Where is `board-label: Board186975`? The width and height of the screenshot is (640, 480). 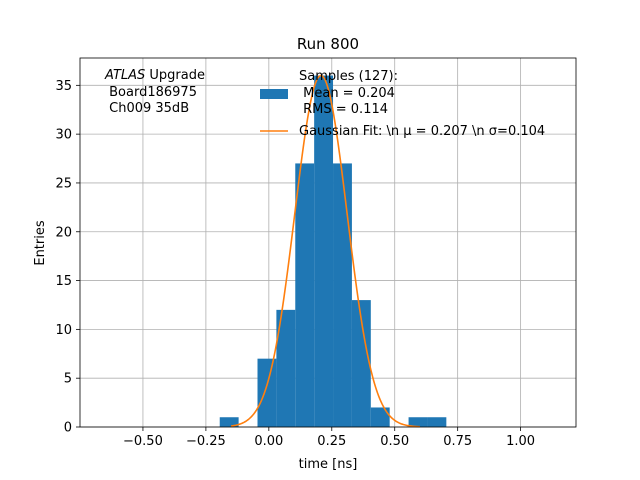 board-label: Board186975 is located at coordinates (151, 92).